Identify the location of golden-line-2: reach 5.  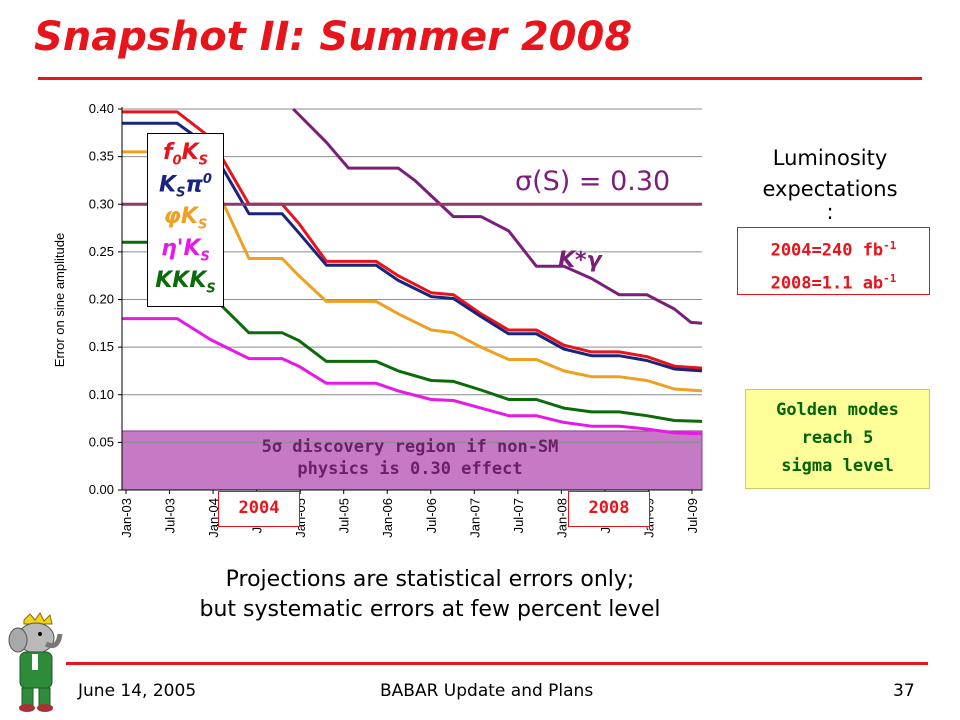
(837, 438).